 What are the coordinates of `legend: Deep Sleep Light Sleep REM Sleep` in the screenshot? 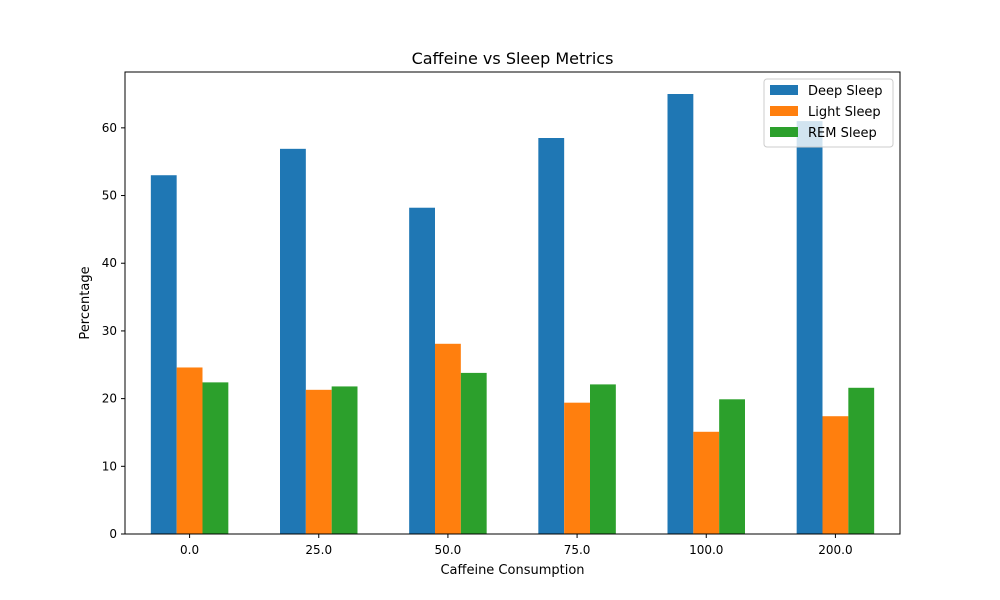 It's located at (828, 113).